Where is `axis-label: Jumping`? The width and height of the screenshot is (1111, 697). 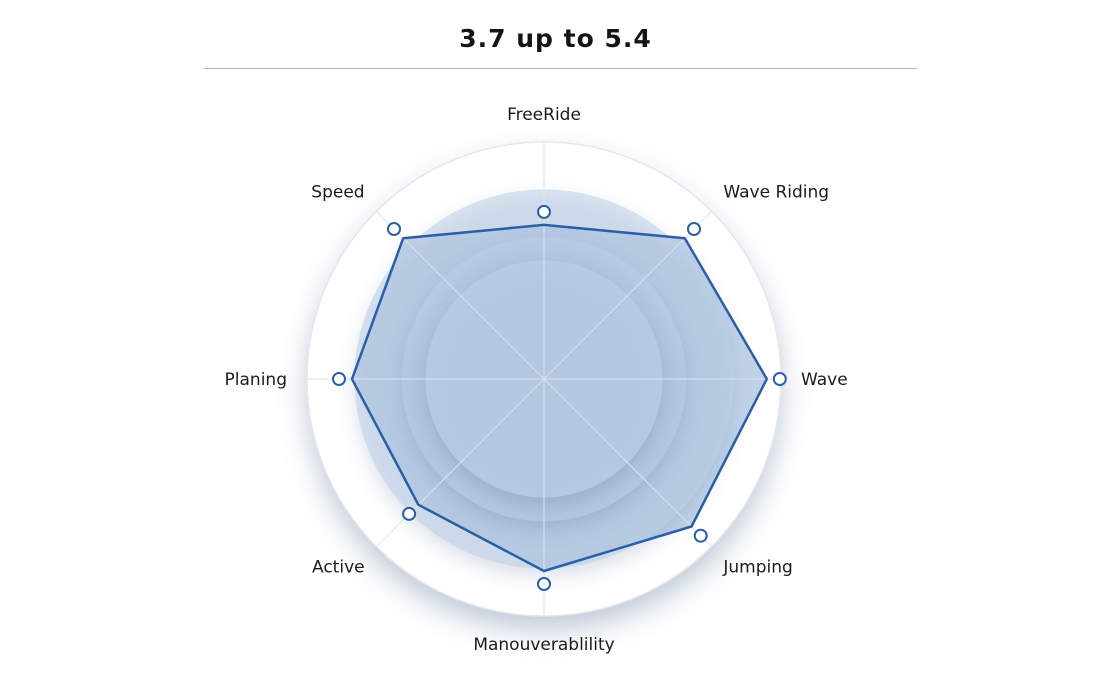 axis-label: Jumping is located at coordinates (757, 567).